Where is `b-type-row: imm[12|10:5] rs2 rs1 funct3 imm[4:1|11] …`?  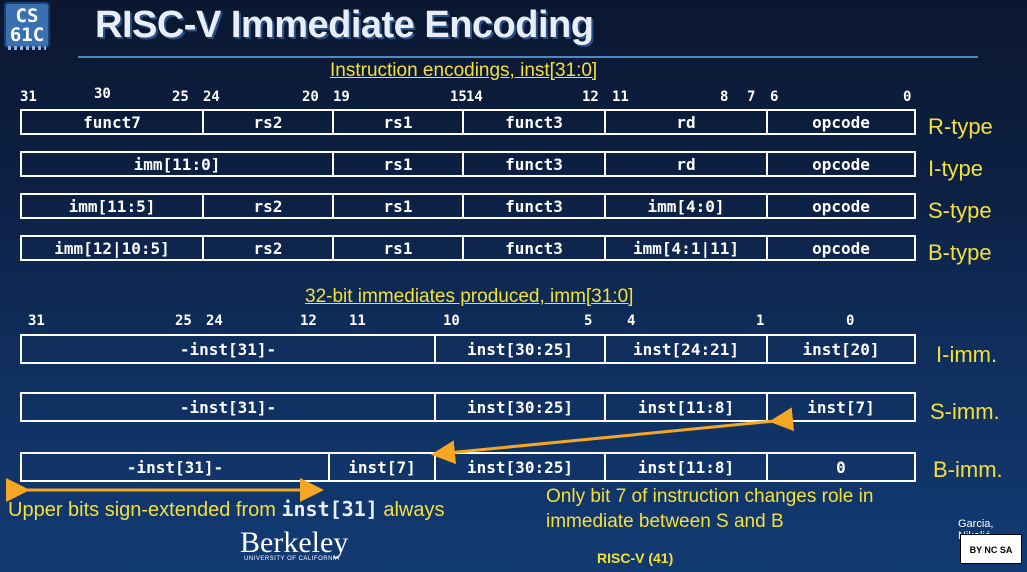
b-type-row: imm[12|10:5] rs2 rs1 funct3 imm[4:1|11] … is located at coordinates (468, 248).